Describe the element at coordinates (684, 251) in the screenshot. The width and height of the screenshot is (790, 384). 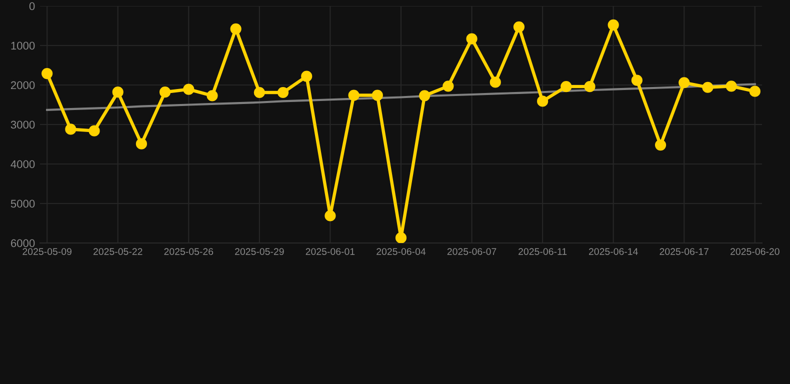
I see `x-tick-label: 2025-06-17` at that location.